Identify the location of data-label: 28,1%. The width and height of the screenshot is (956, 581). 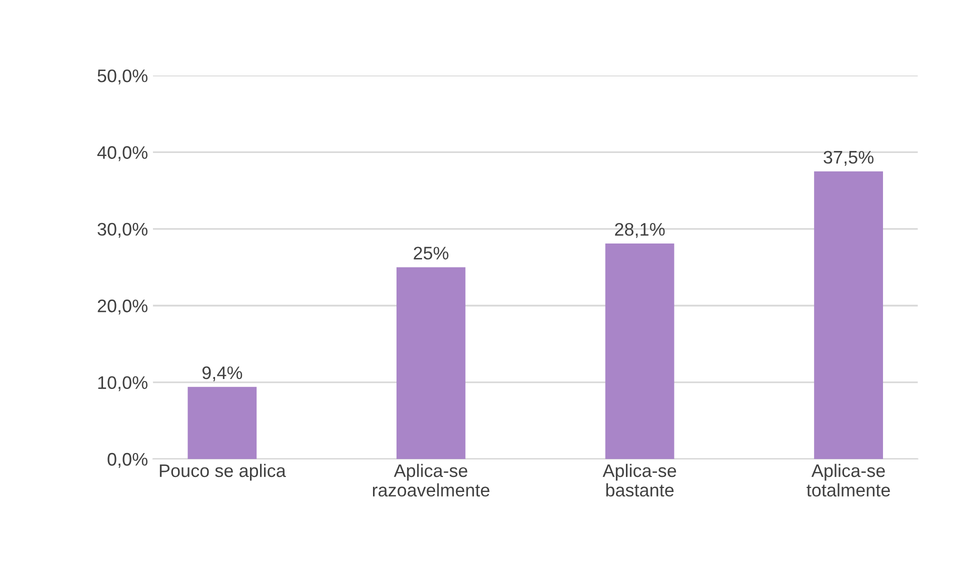
(640, 230).